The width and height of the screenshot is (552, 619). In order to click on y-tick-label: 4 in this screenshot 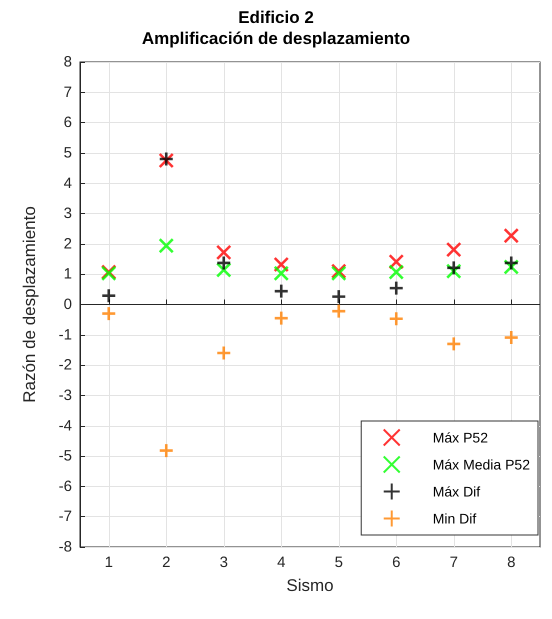, I will do `click(68, 183)`.